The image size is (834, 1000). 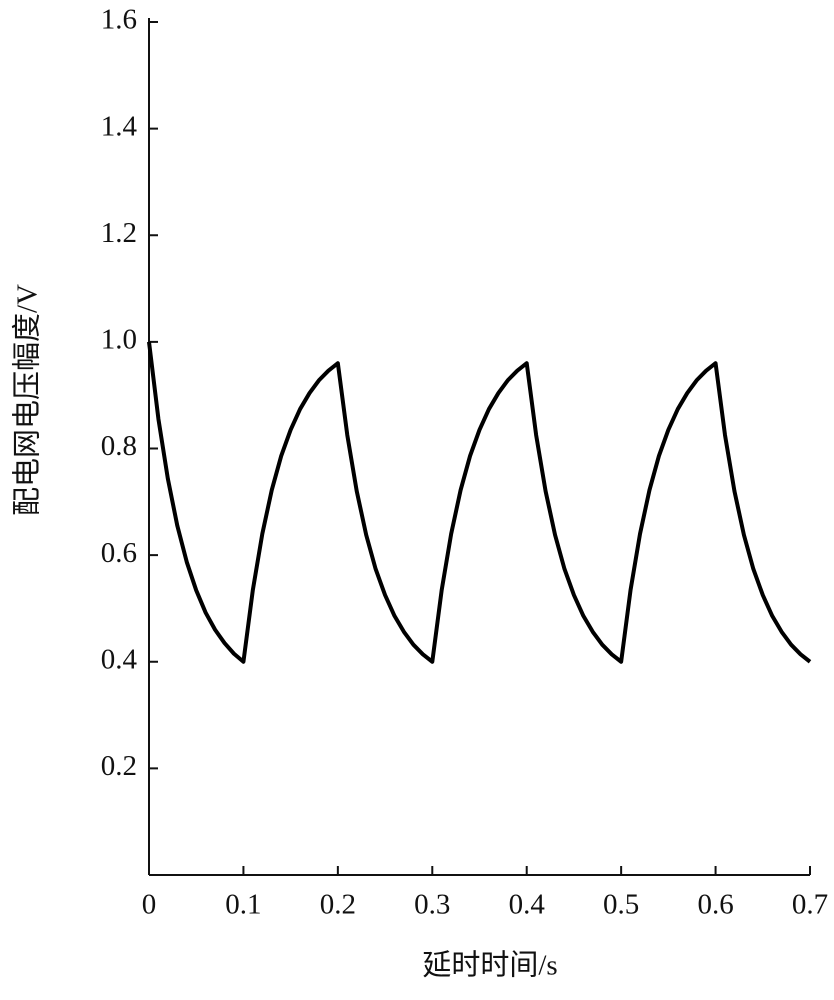 I want to click on y-tick-label: 1.4, so click(x=119, y=126).